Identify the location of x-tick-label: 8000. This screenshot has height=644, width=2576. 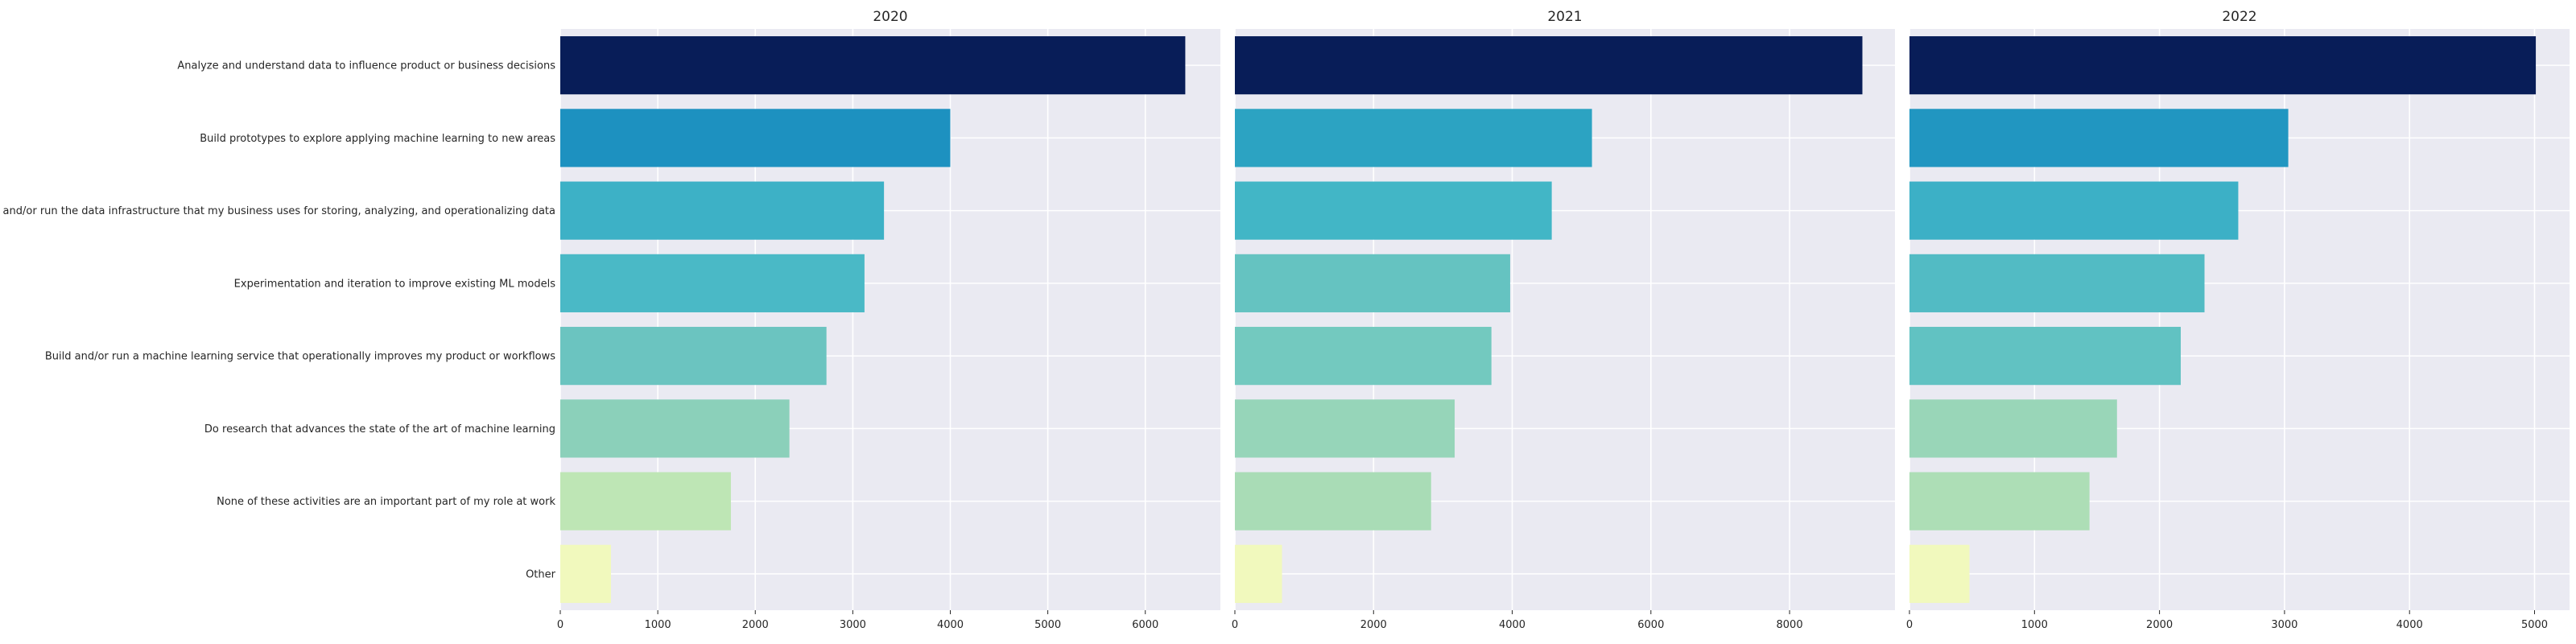
(1790, 625).